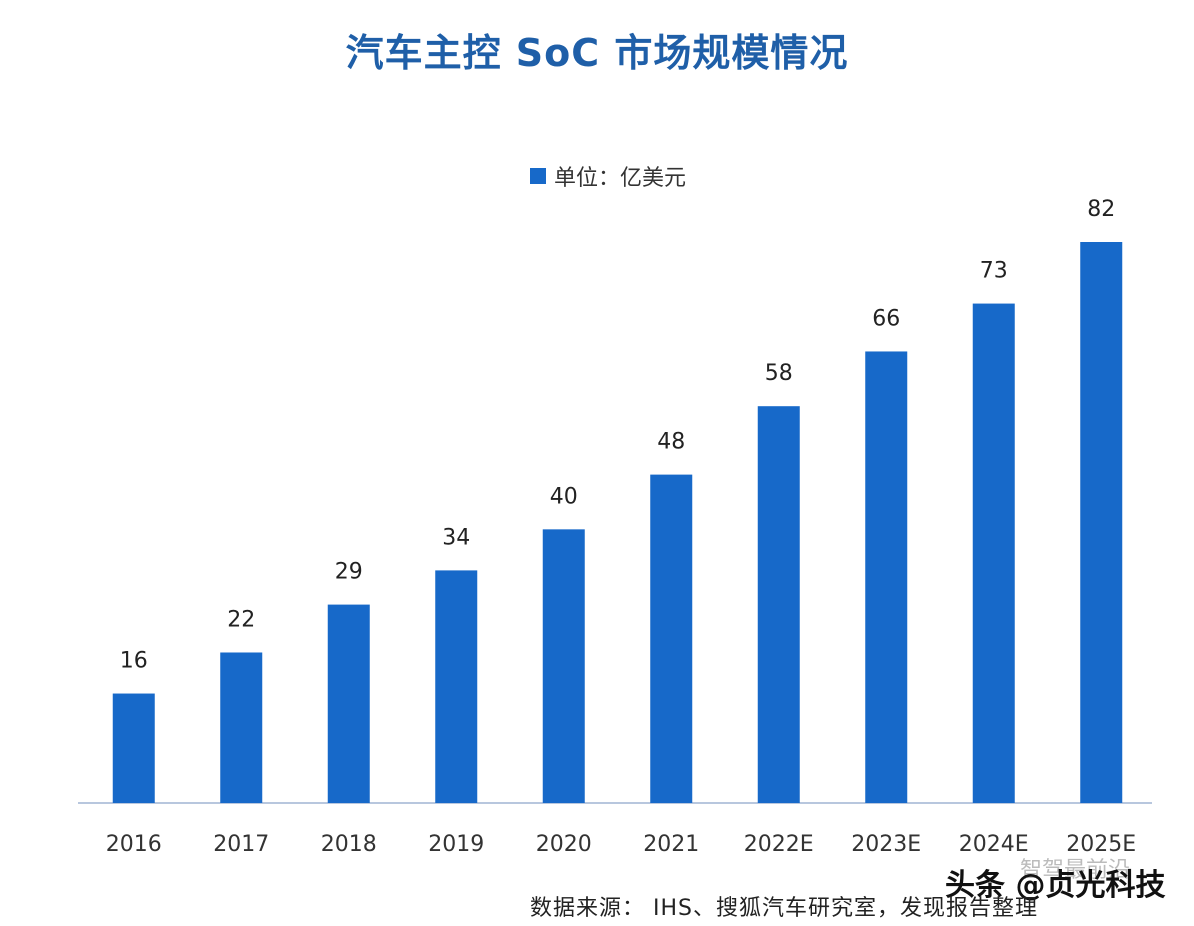 This screenshot has height=926, width=1194. I want to click on data-label-2016: 16, so click(134, 661).